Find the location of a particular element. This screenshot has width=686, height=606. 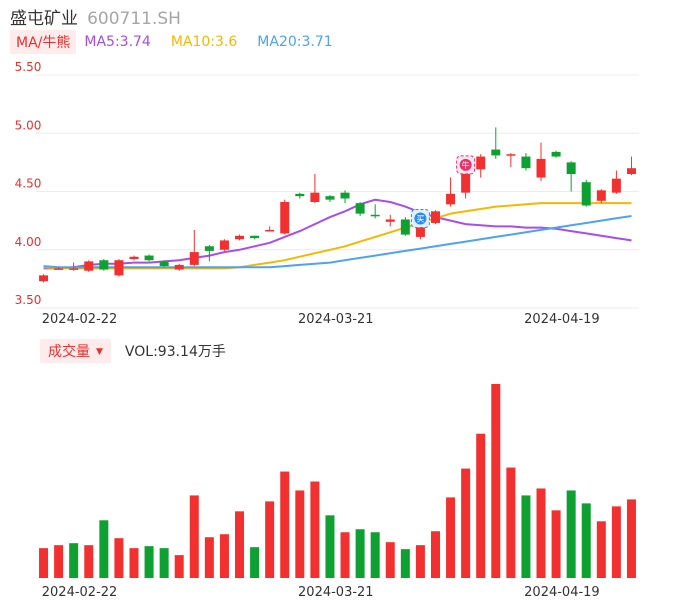

volume-indicator-label: 成交量 is located at coordinates (69, 352).